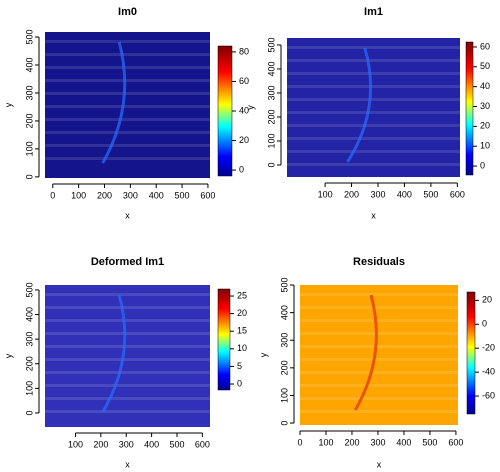 The width and height of the screenshot is (500, 472). What do you see at coordinates (127, 12) in the screenshot?
I see `chart-title: Im0` at bounding box center [127, 12].